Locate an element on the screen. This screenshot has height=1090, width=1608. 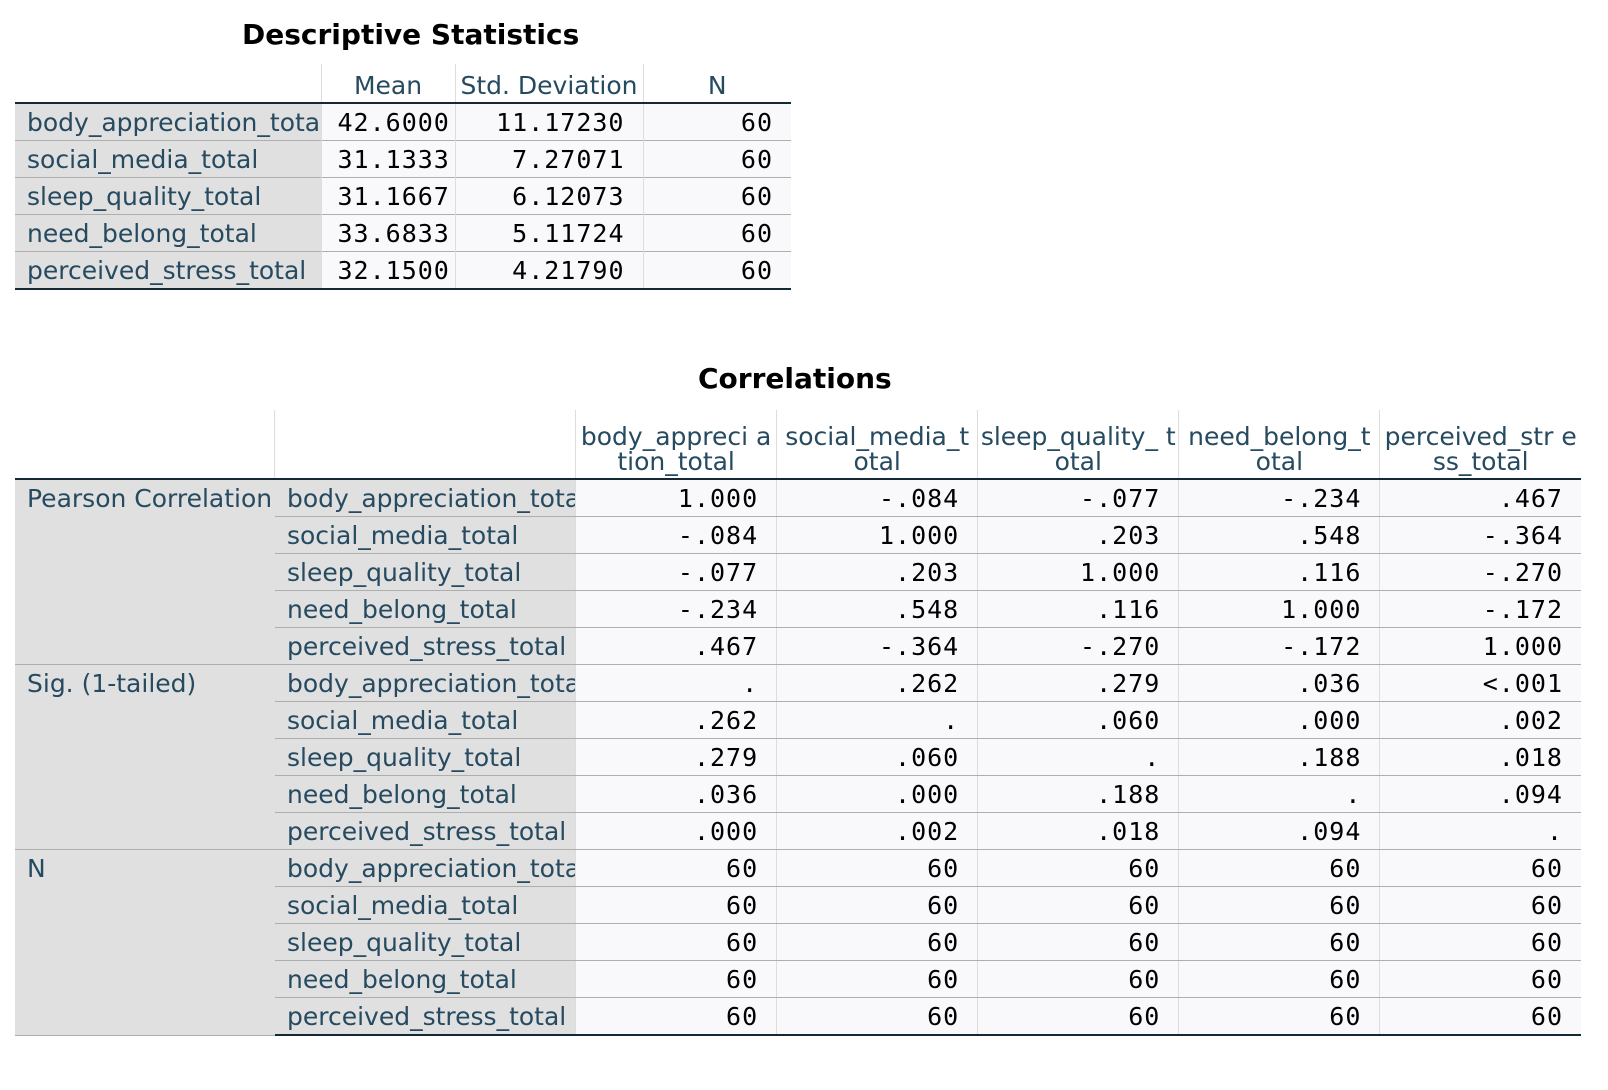
table-row: sleep_quality_total .279.060. .188.018 is located at coordinates (798, 757).